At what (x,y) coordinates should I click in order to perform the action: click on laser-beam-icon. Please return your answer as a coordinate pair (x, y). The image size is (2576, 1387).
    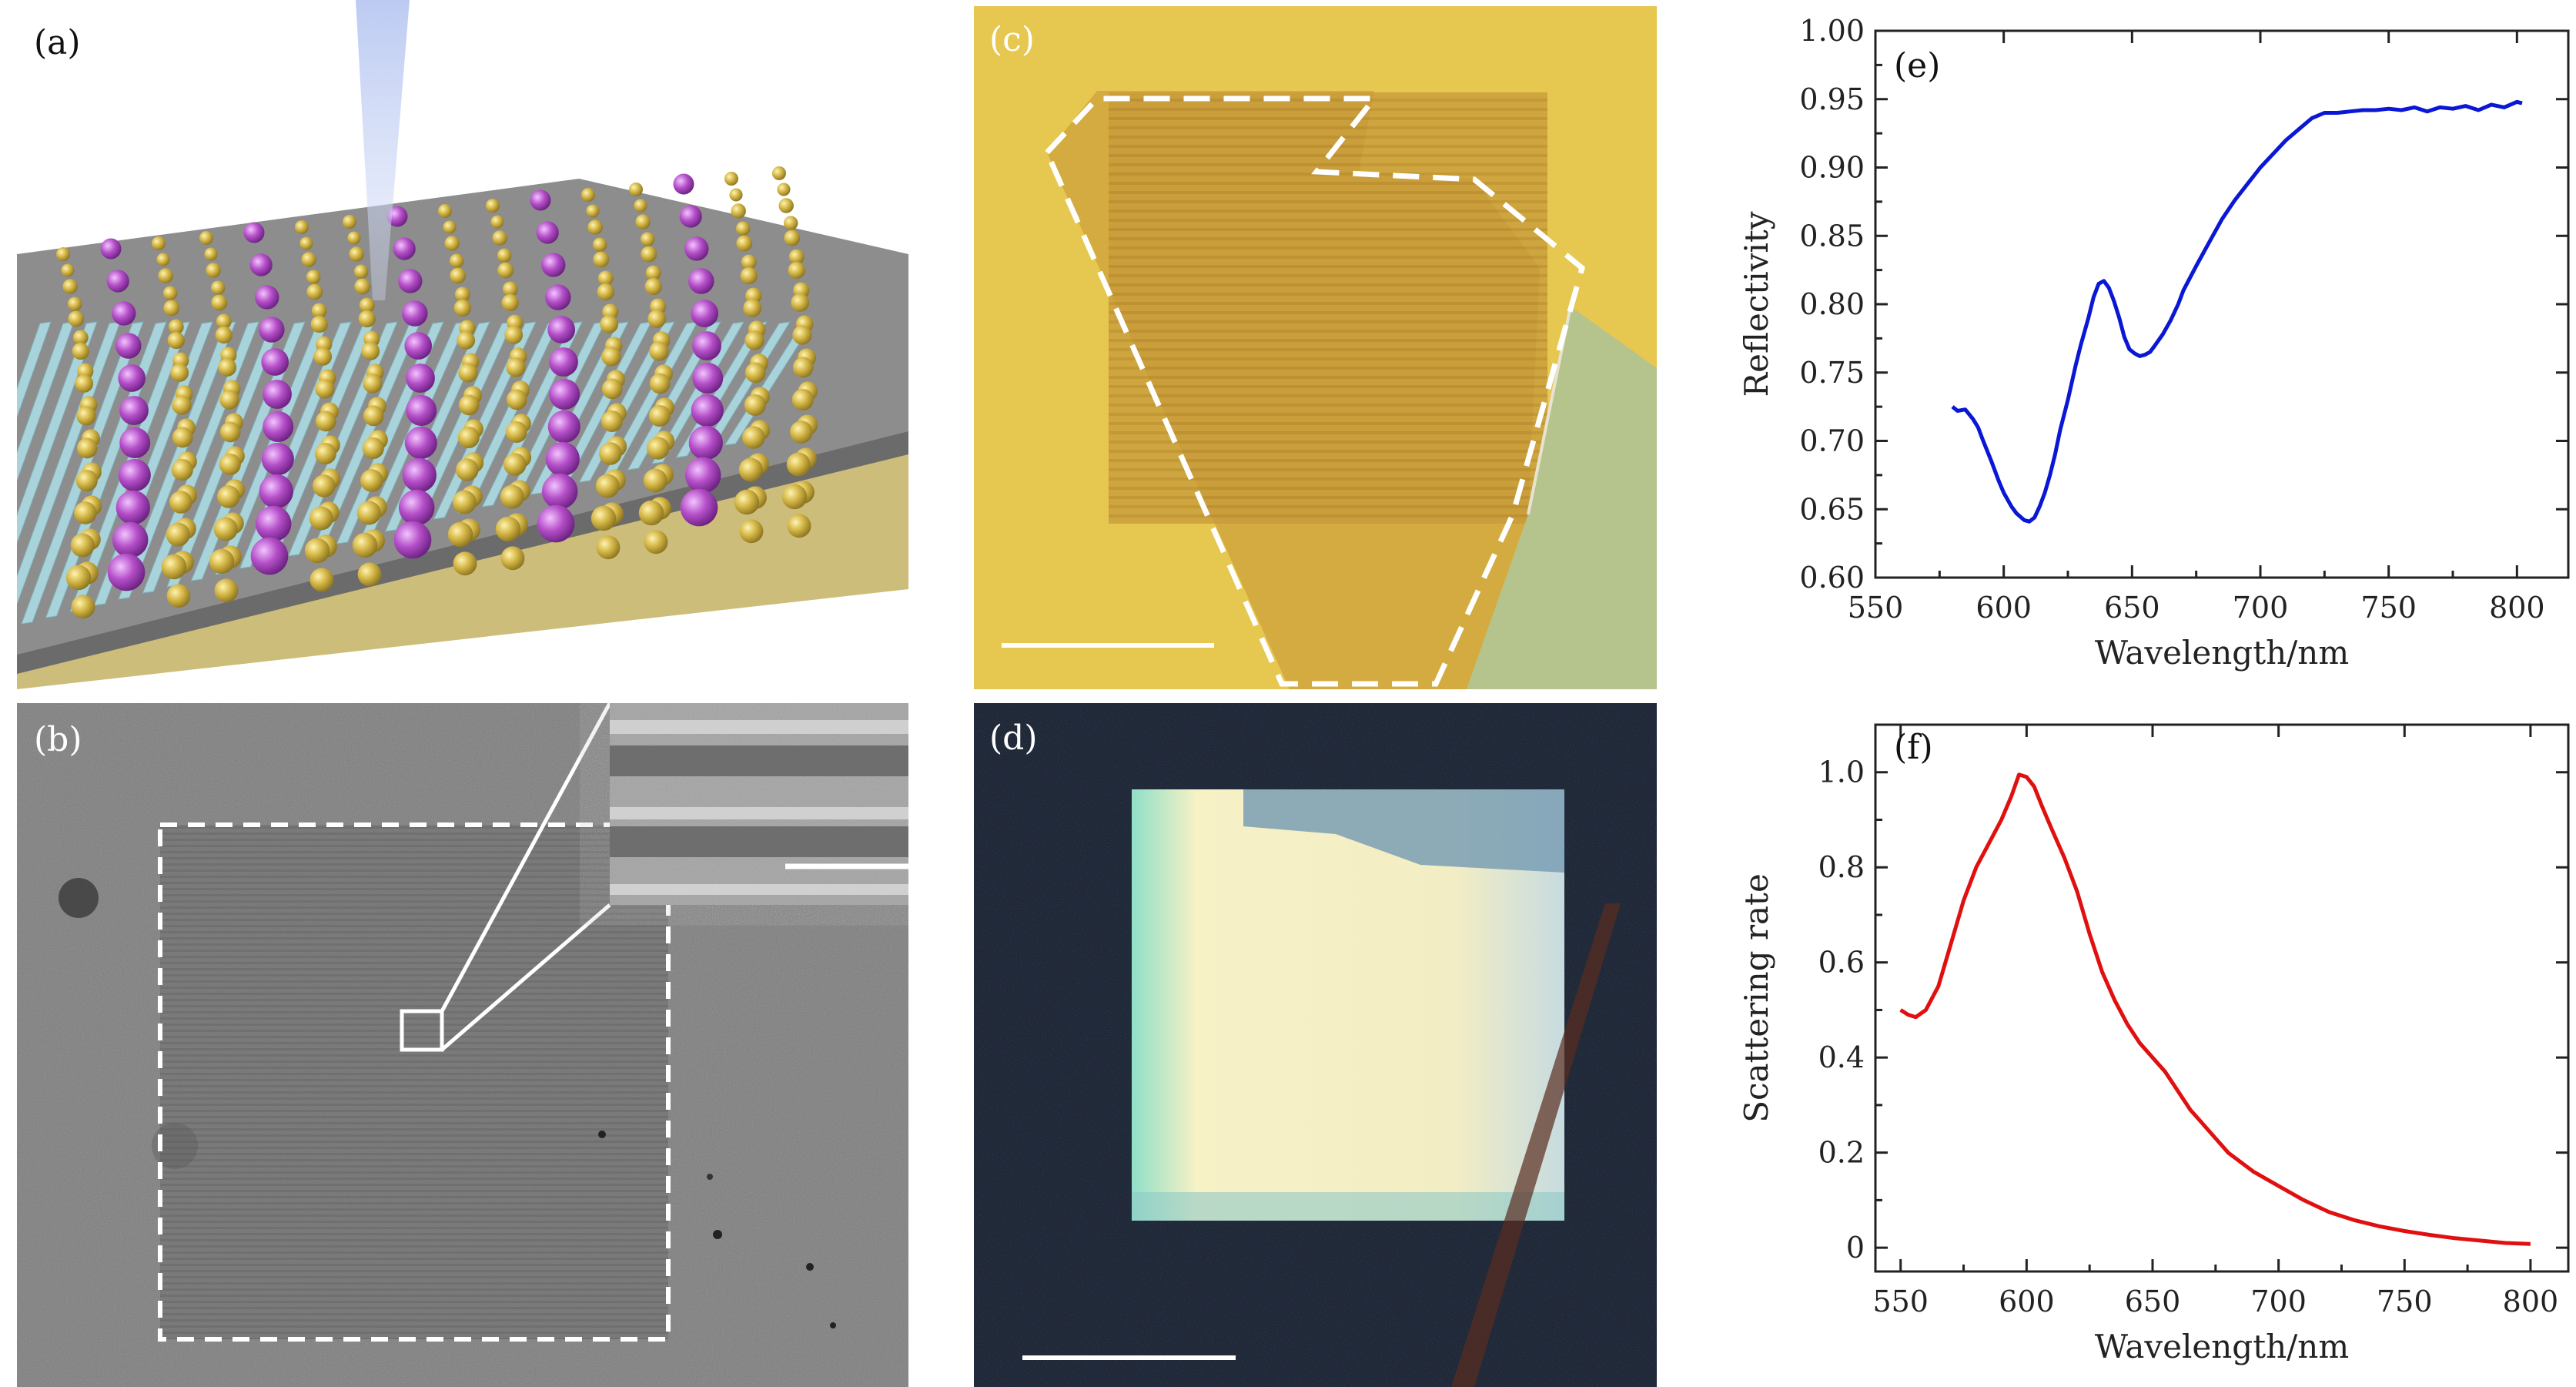
    Looking at the image, I should click on (383, 150).